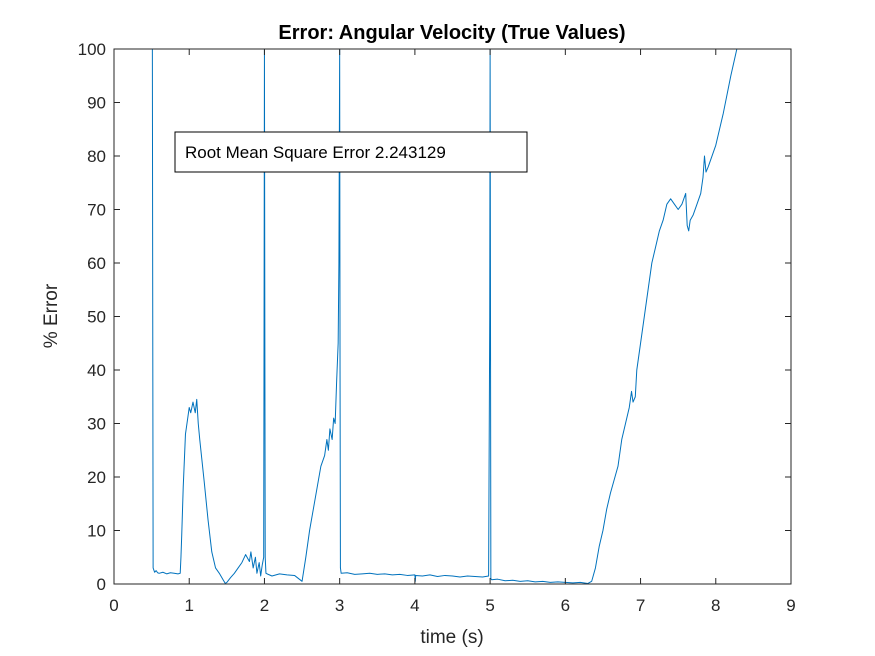  Describe the element at coordinates (96, 156) in the screenshot. I see `y-tick-label: 80` at that location.